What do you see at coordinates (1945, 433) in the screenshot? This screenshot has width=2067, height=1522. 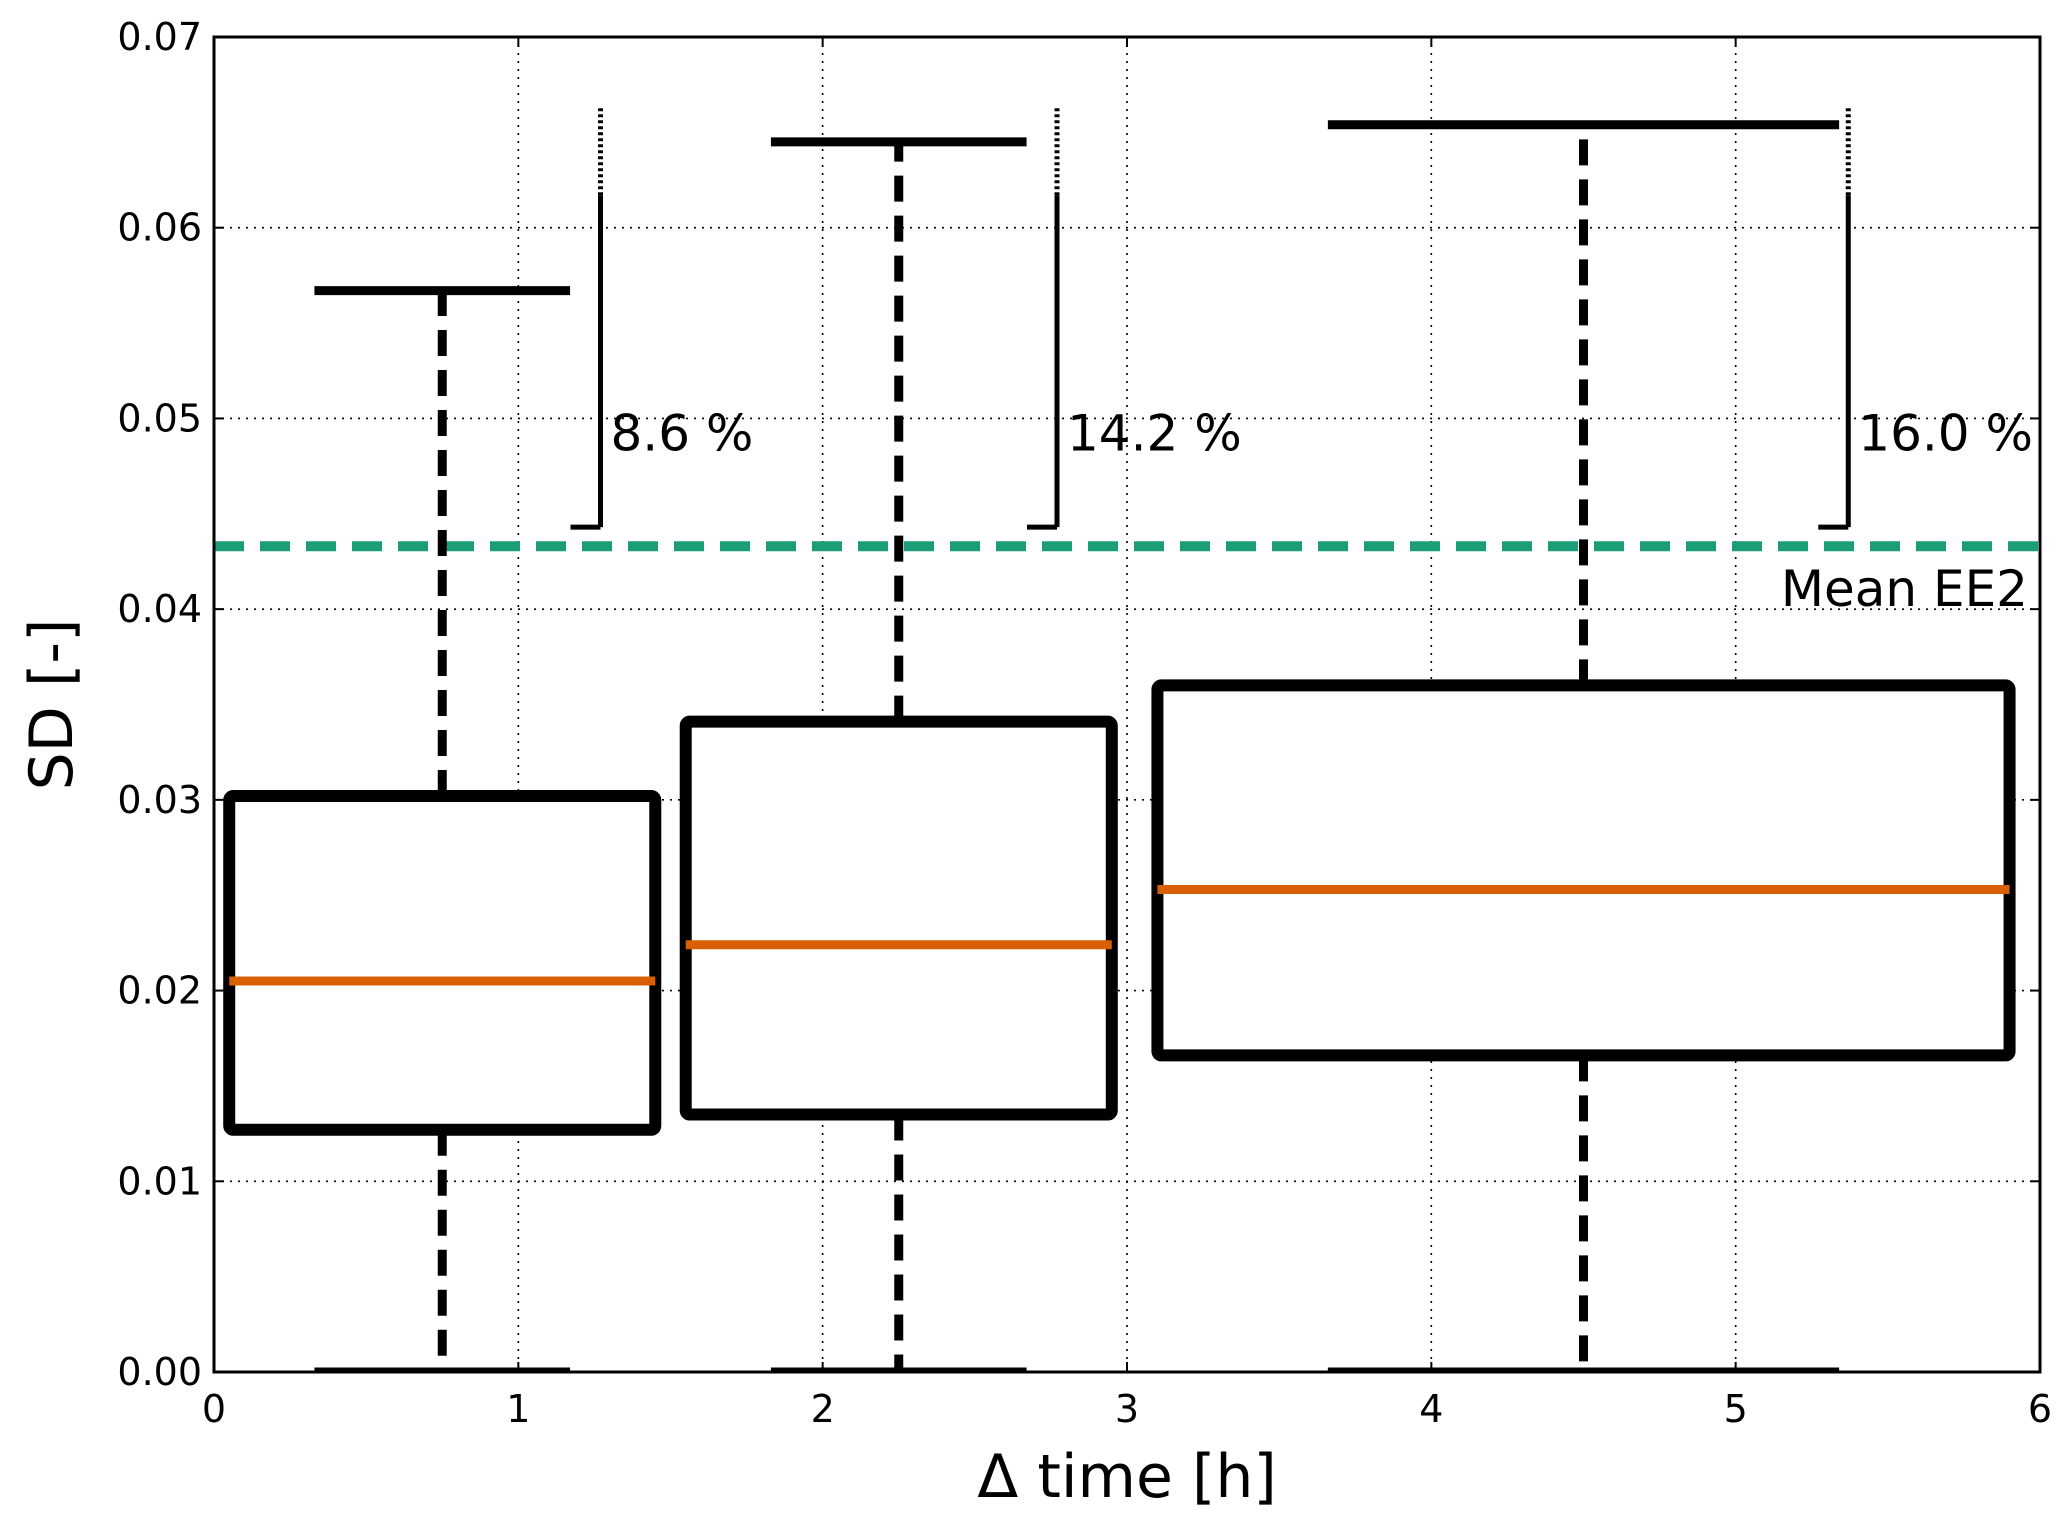 I see `percent-label: 16.0 %` at bounding box center [1945, 433].